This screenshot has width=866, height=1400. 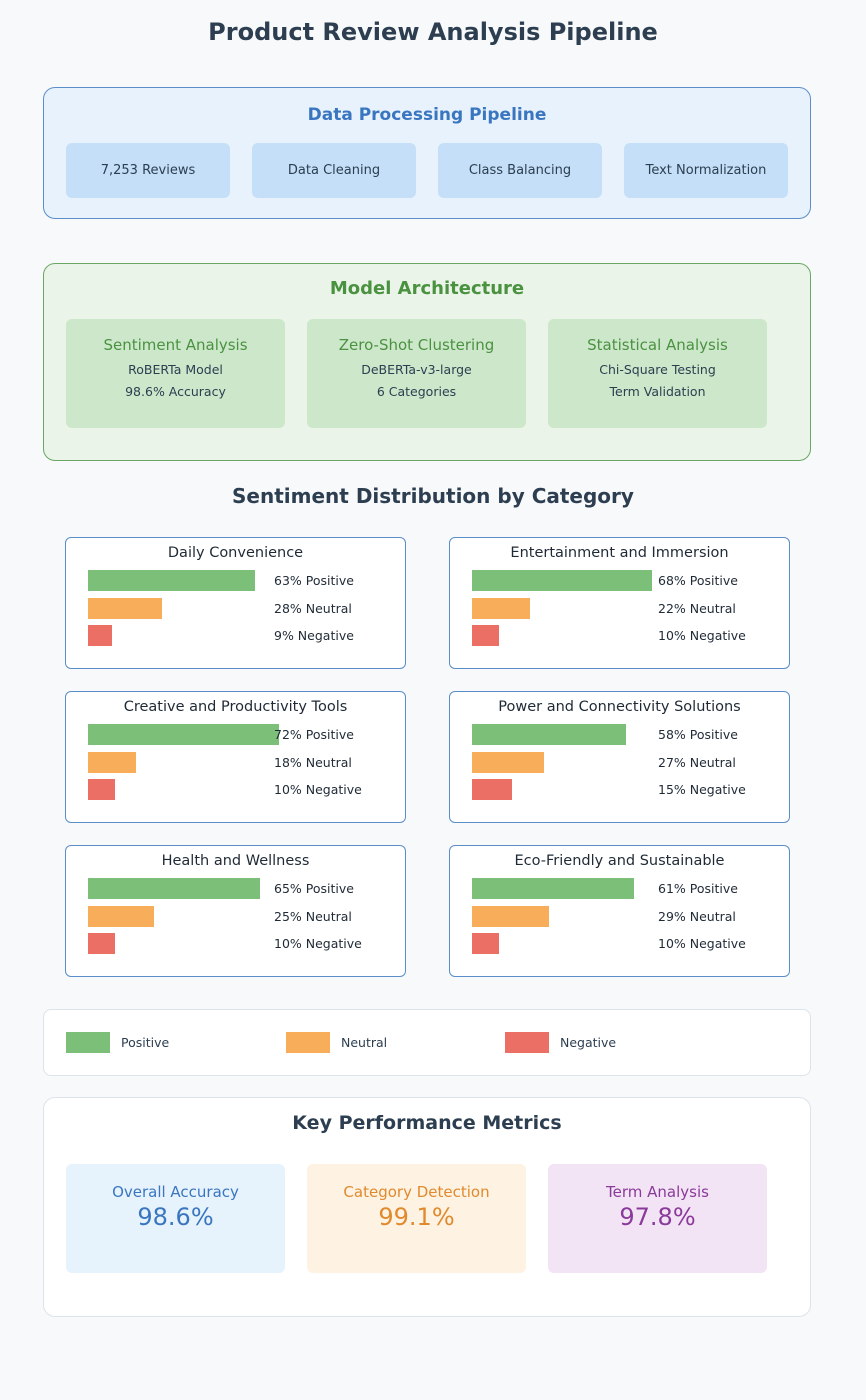 What do you see at coordinates (520, 170) in the screenshot?
I see `pipeline-step-balancing: Class Balancing` at bounding box center [520, 170].